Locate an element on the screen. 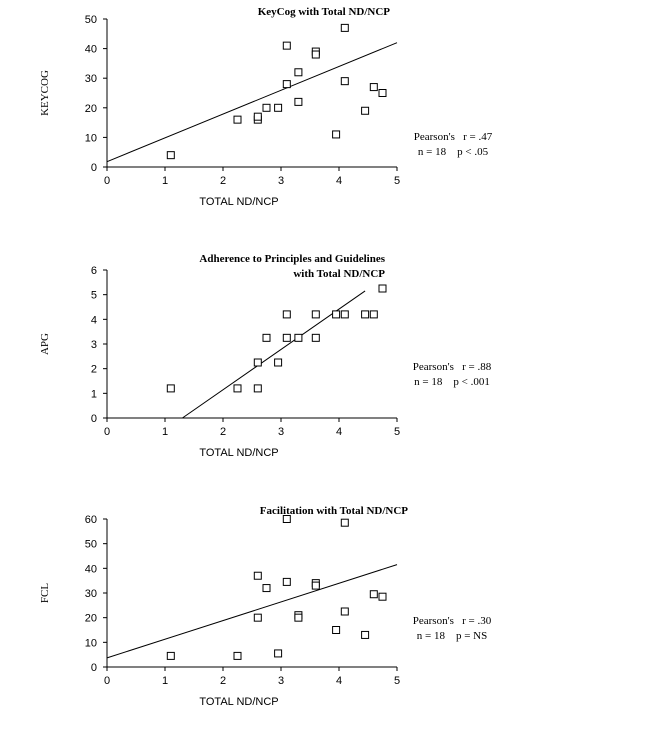 Image resolution: width=656 pixels, height=752 pixels. stats-annotation-line1: Pearson's r = .88 is located at coordinates (452, 367).